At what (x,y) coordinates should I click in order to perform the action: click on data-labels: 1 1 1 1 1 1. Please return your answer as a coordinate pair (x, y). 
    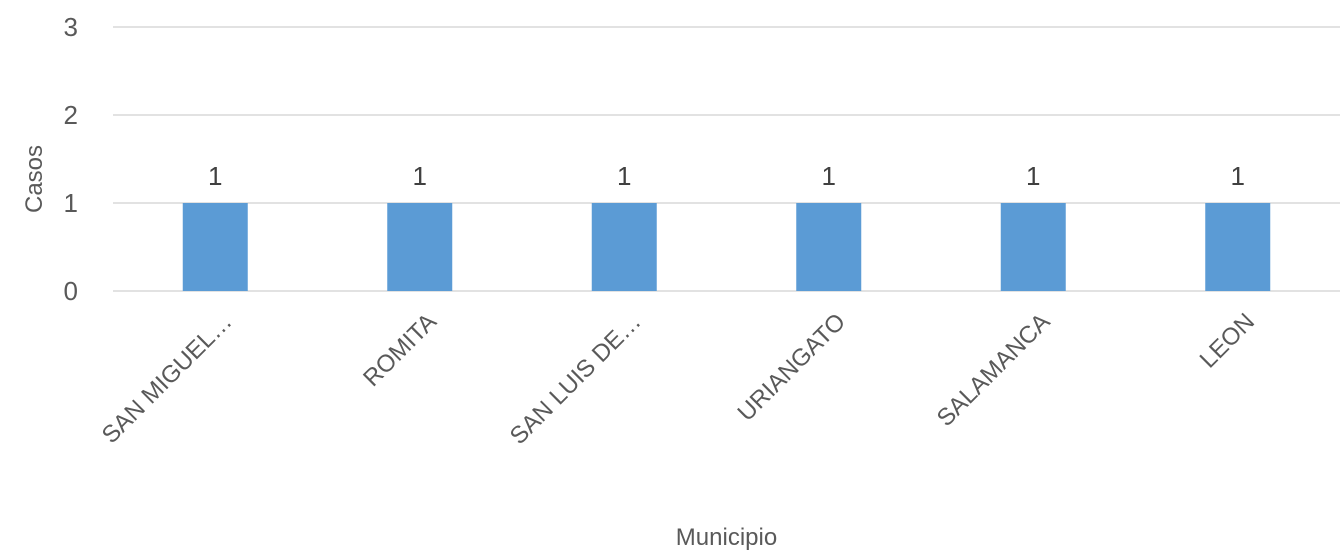
    Looking at the image, I should click on (726, 176).